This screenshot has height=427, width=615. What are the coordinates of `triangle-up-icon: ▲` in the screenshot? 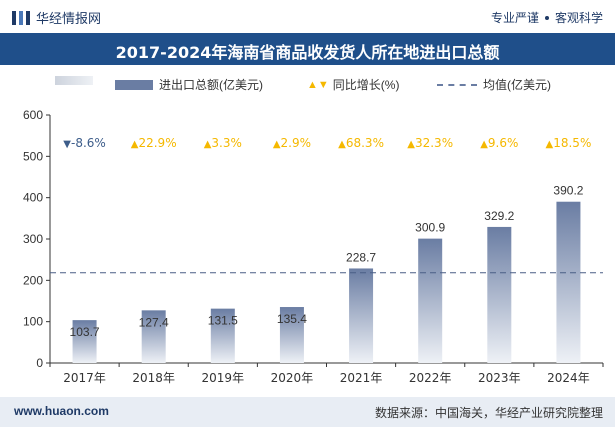 It's located at (312, 84).